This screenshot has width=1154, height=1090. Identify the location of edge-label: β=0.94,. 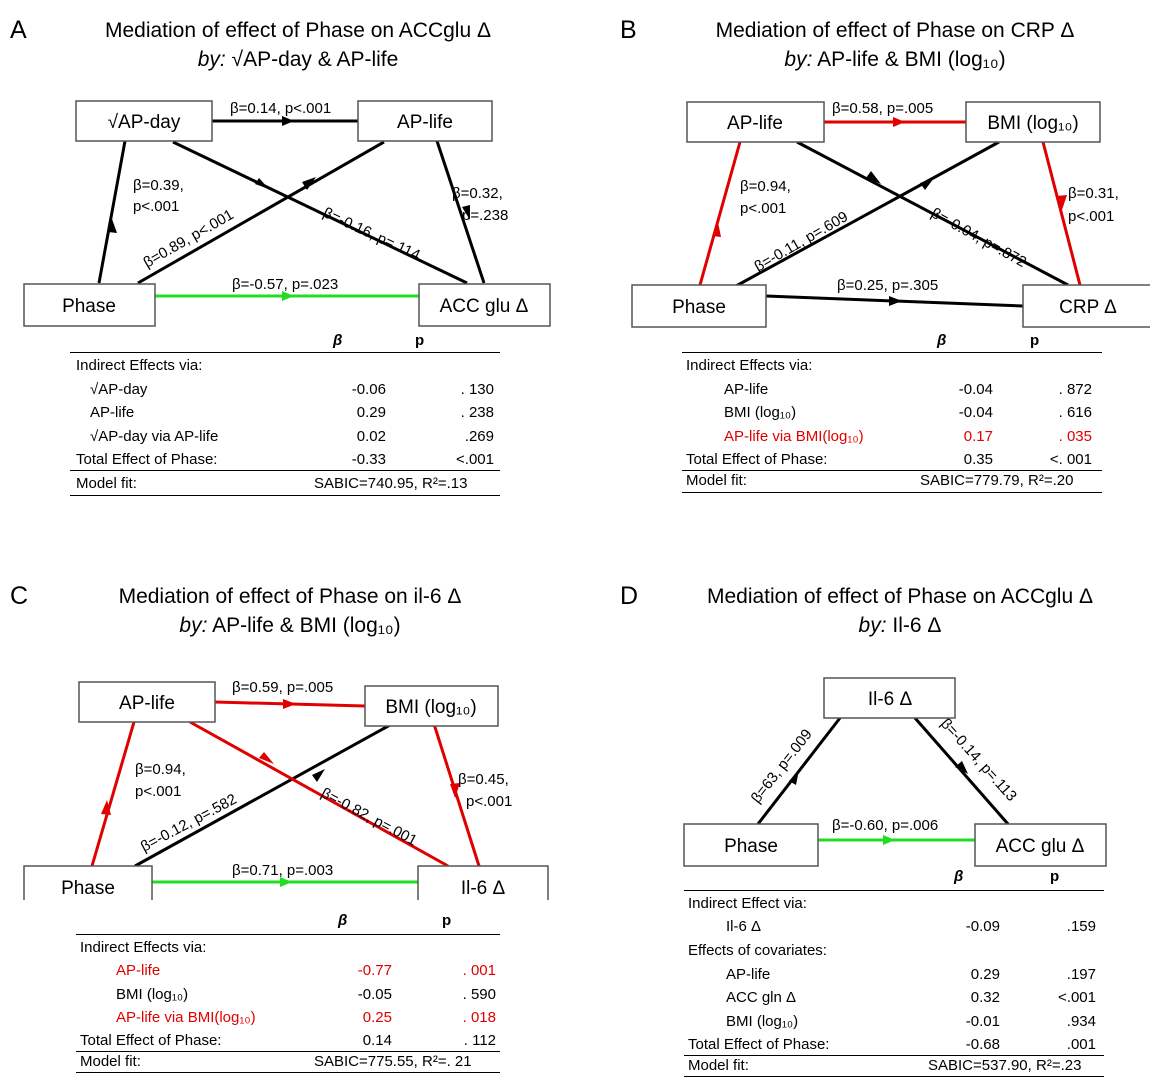
(160, 769).